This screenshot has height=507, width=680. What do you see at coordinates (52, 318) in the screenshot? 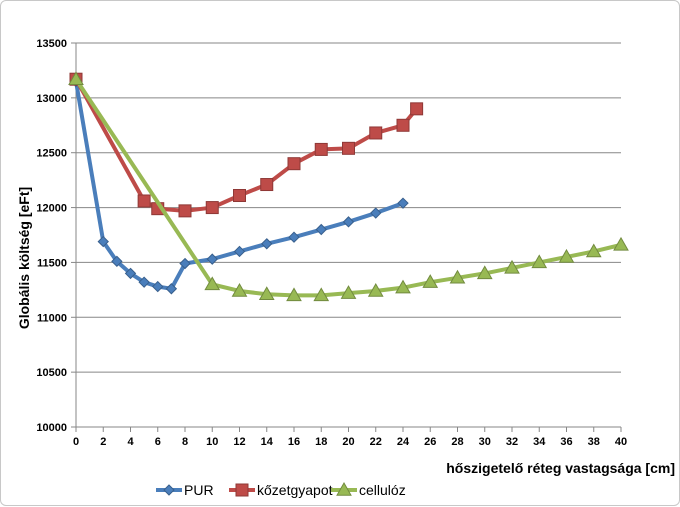
I see `y-tick-label: 11000` at bounding box center [52, 318].